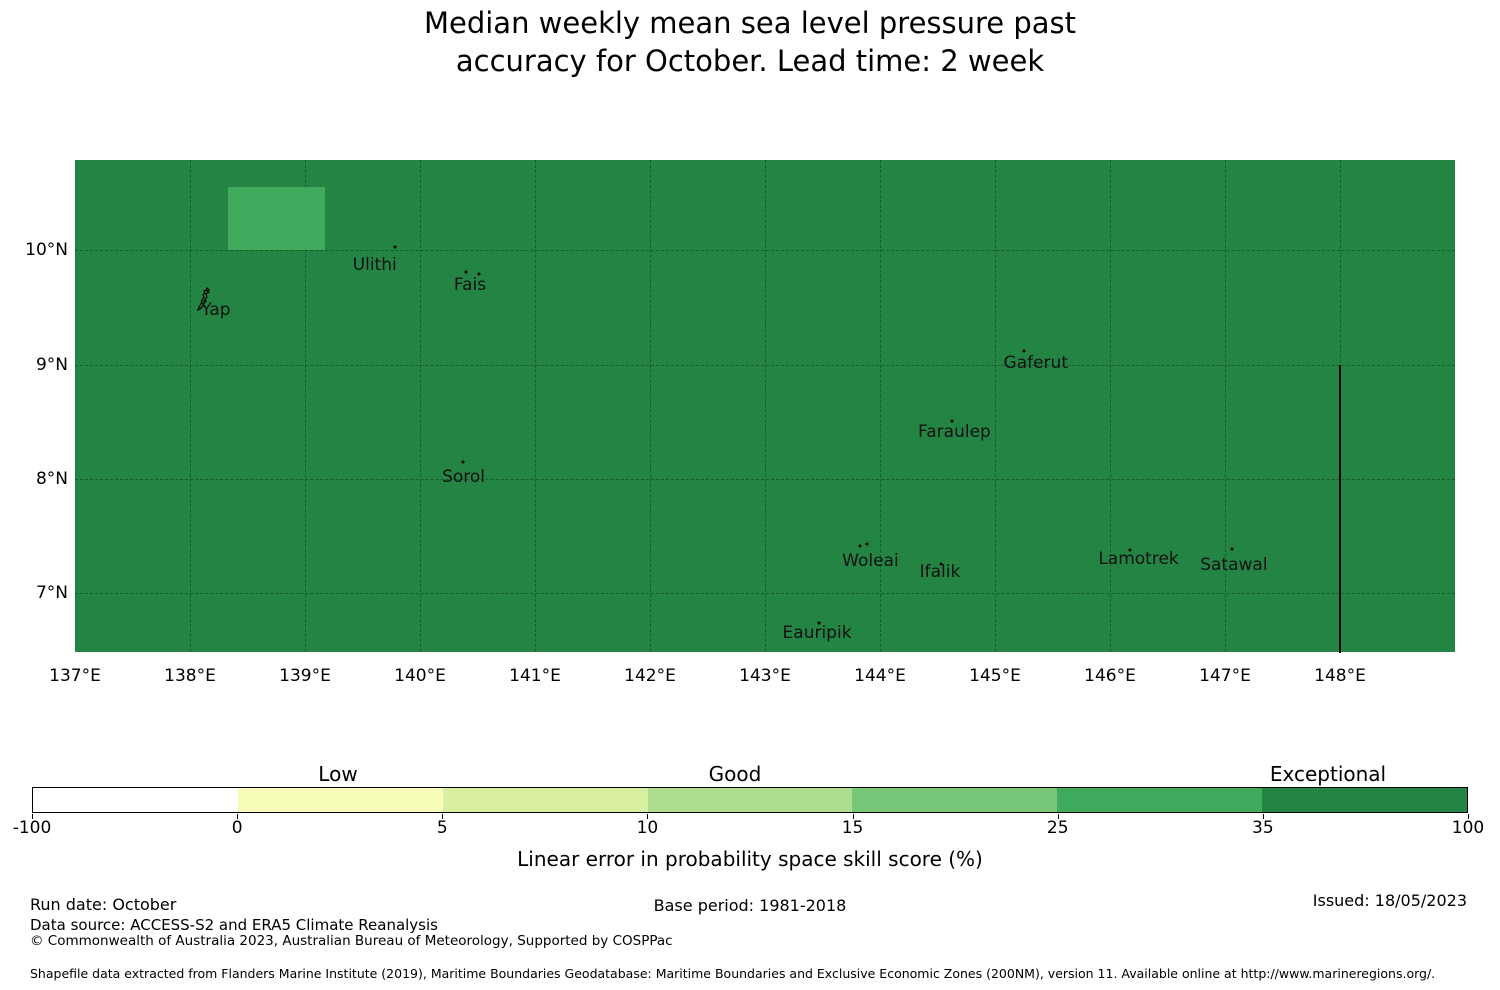 Image resolution: width=1500 pixels, height=990 pixels. Describe the element at coordinates (190, 676) in the screenshot. I see `x-tick-label: 138°E` at that location.